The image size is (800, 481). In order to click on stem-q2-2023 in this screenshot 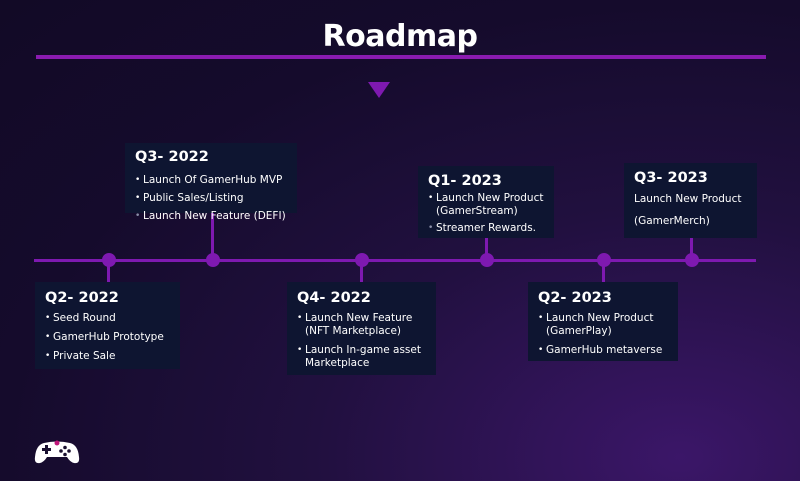, I will do `click(603, 274)`.